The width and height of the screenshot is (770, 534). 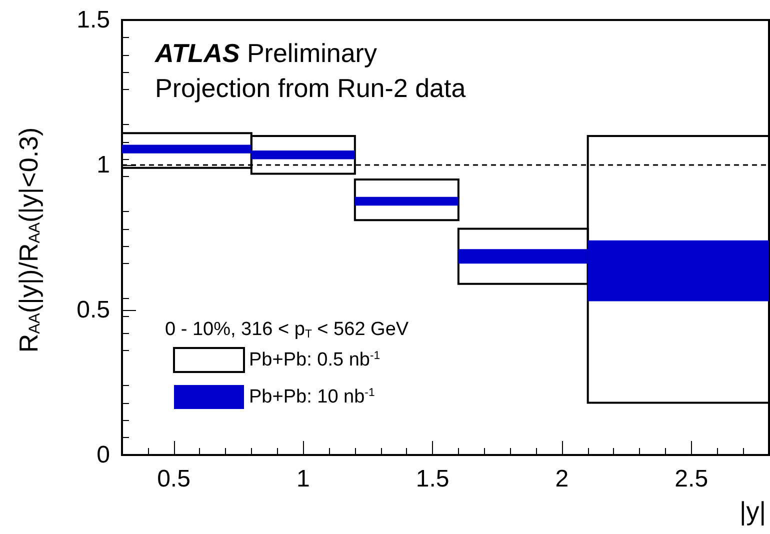 I want to click on y-axis-title: RAA(|y|)/RAA(|y|<0.3), so click(x=29, y=240).